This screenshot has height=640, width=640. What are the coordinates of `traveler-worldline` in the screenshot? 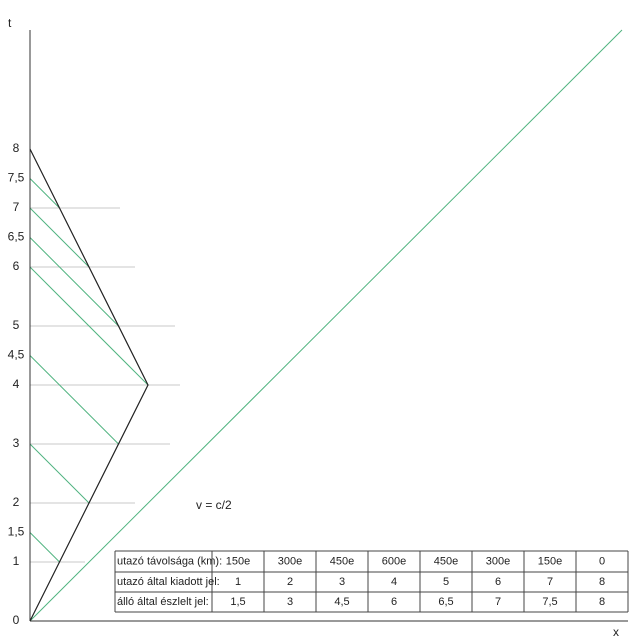 It's located at (89, 385).